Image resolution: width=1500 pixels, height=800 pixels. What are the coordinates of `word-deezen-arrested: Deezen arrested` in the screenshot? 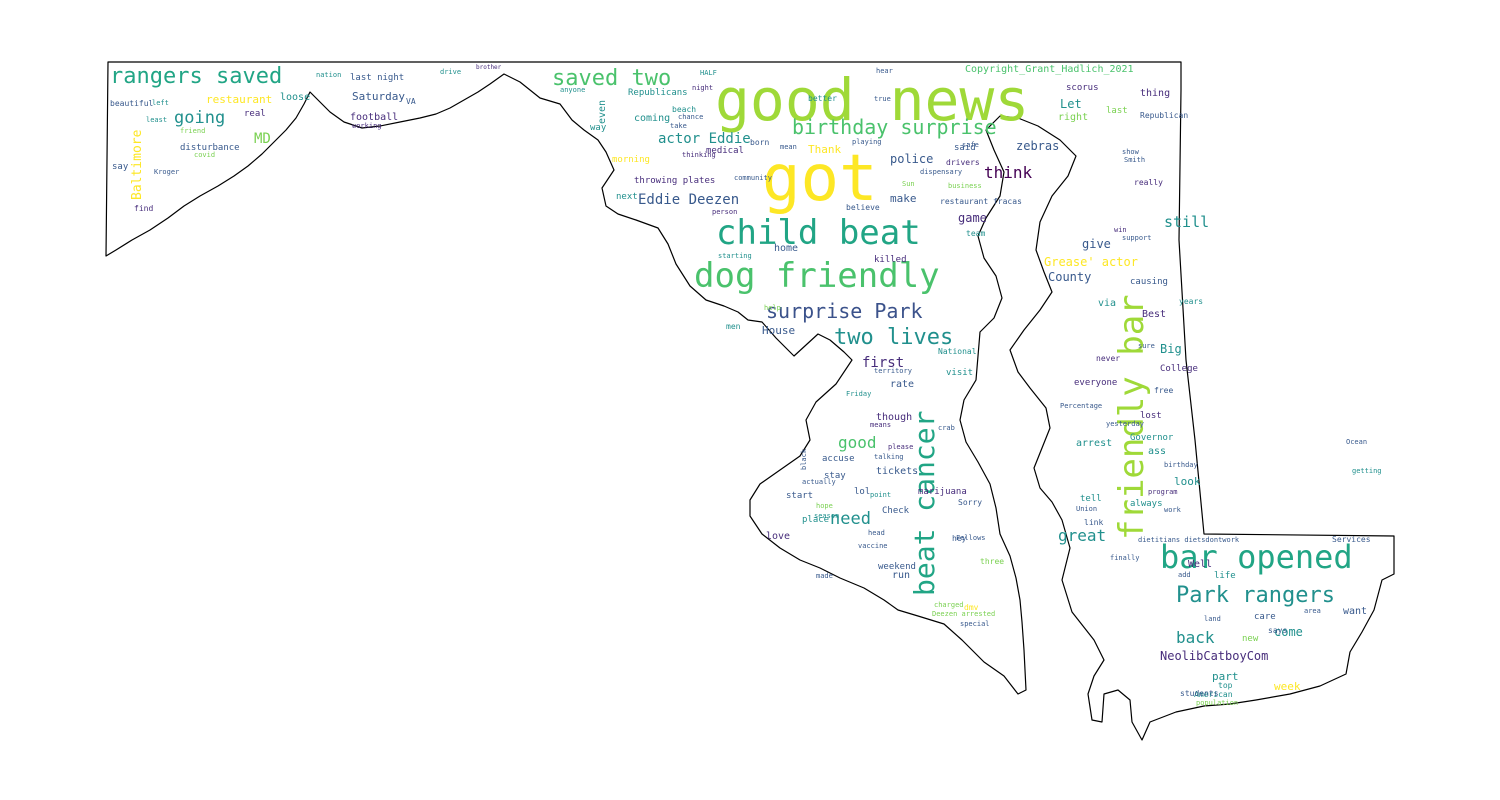 It's located at (963, 614).